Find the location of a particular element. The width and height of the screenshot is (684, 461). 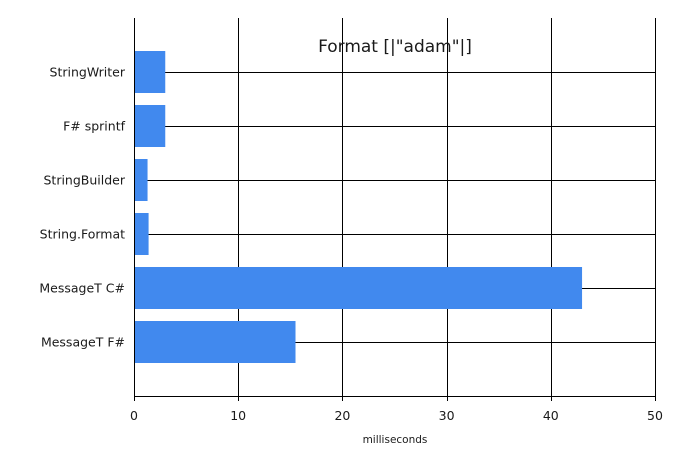

x-tick-label: 20 is located at coordinates (342, 415).